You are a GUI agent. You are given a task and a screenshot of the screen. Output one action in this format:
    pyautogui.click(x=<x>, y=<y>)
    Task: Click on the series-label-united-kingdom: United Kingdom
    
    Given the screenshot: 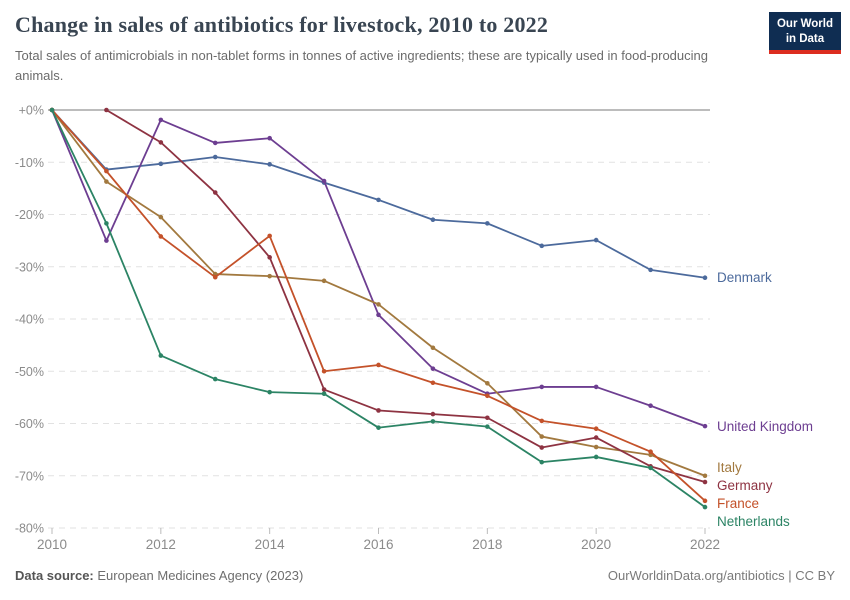 What is the action you would take?
    pyautogui.click(x=765, y=426)
    